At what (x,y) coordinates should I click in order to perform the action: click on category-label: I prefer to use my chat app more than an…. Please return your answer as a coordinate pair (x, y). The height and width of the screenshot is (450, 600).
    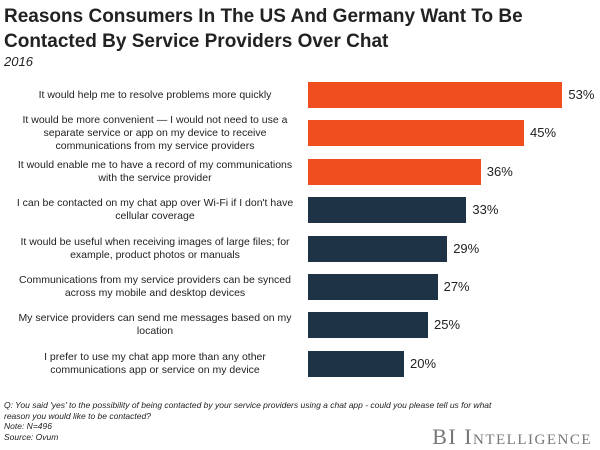
    Looking at the image, I should click on (155, 363).